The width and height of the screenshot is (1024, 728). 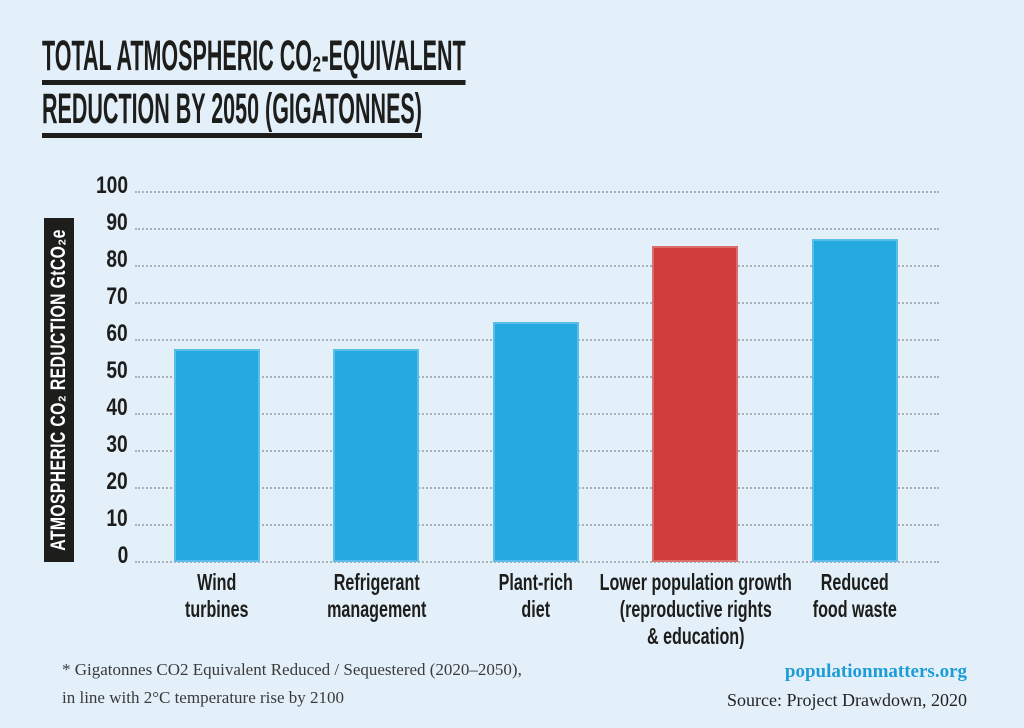 I want to click on y-tick-label-100: 100, so click(x=111, y=185).